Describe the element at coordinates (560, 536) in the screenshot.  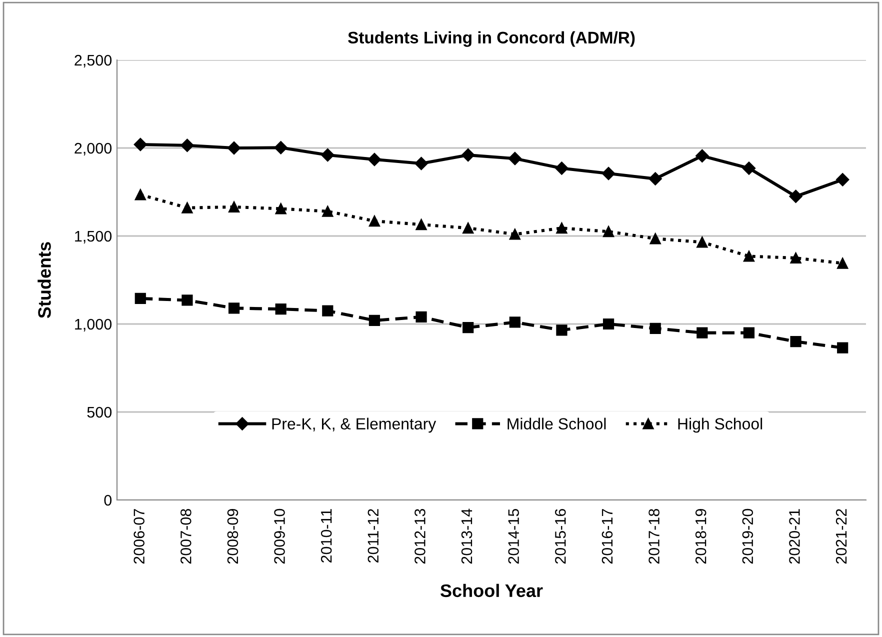
I see `x-tick-label: 2015-16` at that location.